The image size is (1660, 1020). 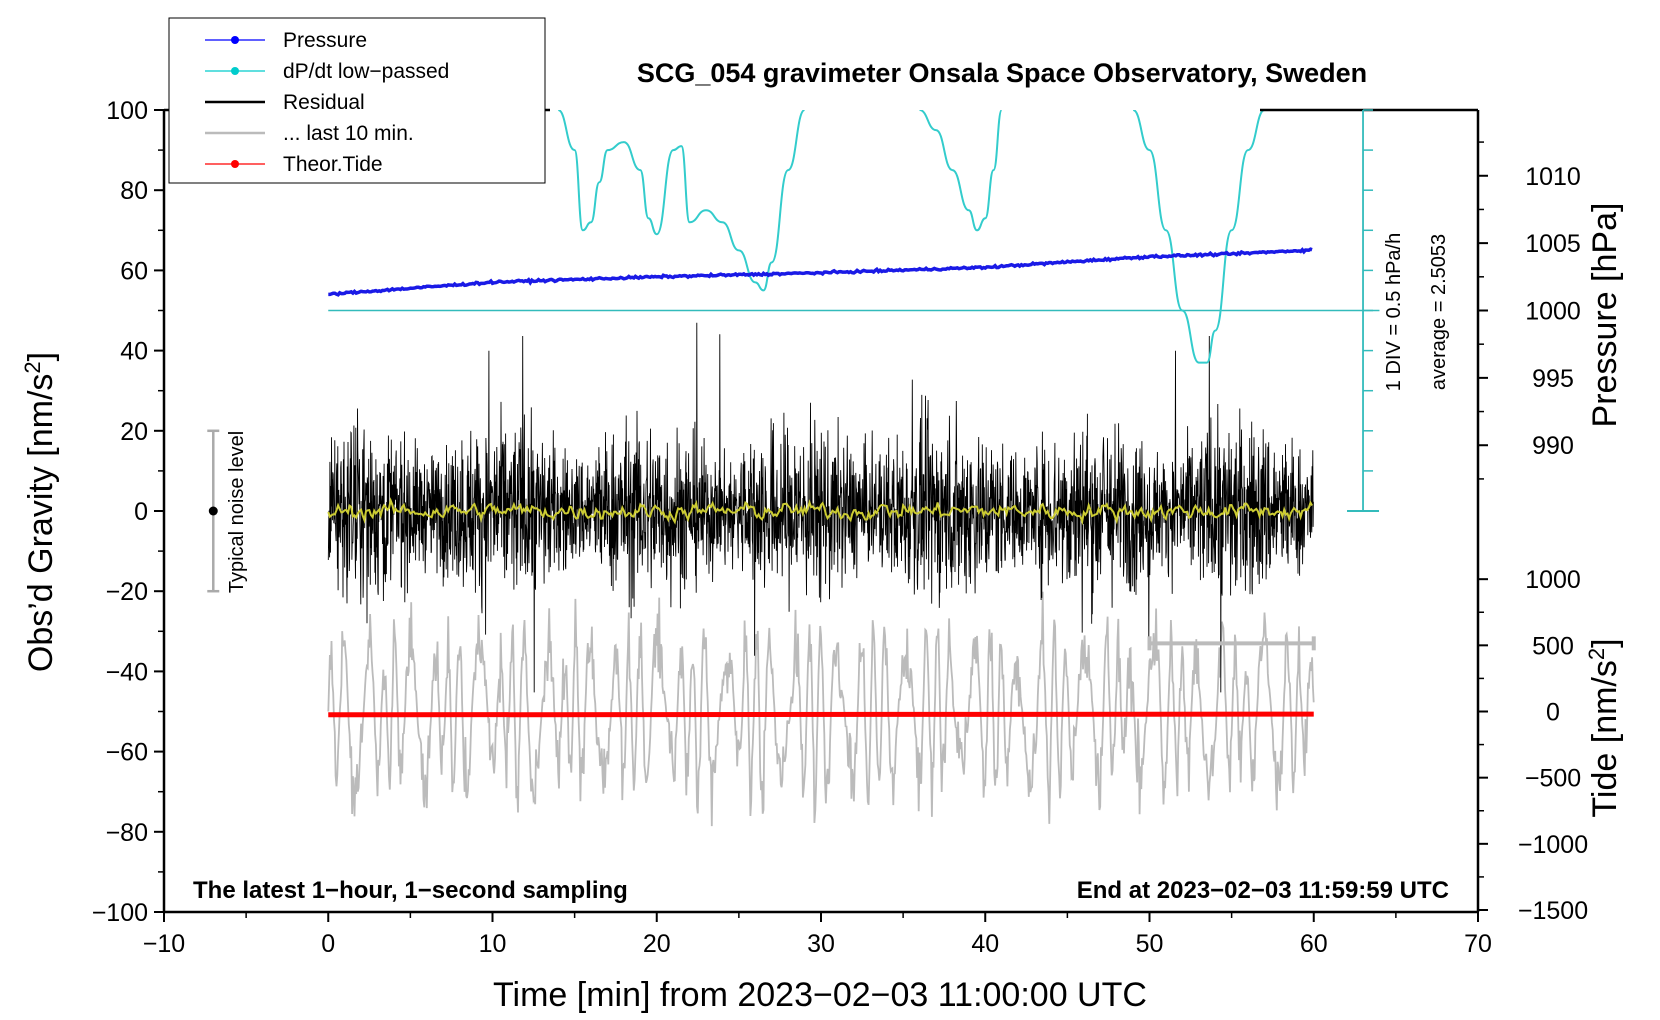 What do you see at coordinates (325, 40) in the screenshot?
I see `legend-label: Pressure` at bounding box center [325, 40].